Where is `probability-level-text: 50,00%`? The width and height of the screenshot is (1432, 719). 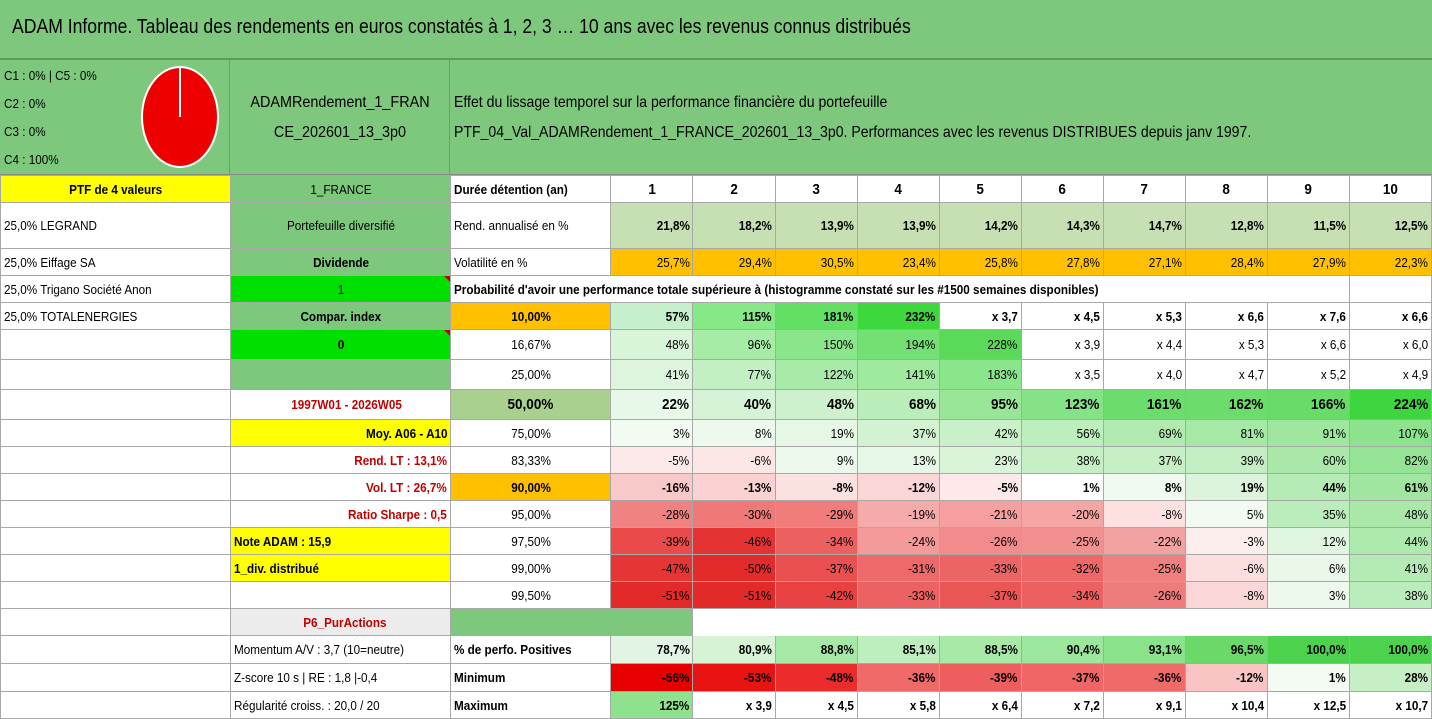
probability-level-text: 50,00% is located at coordinates (530, 404).